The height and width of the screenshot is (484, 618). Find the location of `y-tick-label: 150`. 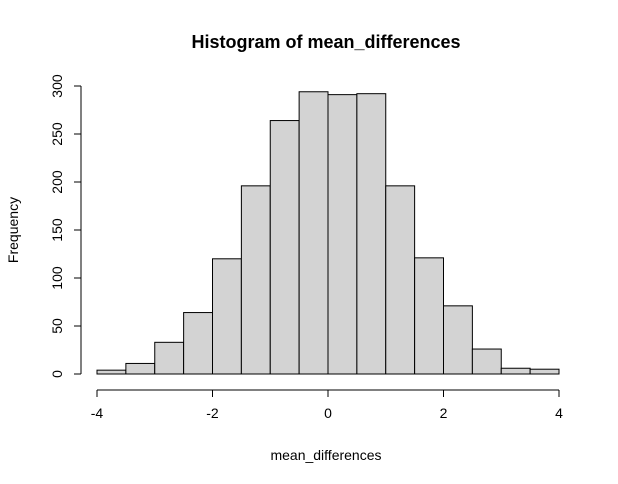

y-tick-label: 150 is located at coordinates (57, 230).